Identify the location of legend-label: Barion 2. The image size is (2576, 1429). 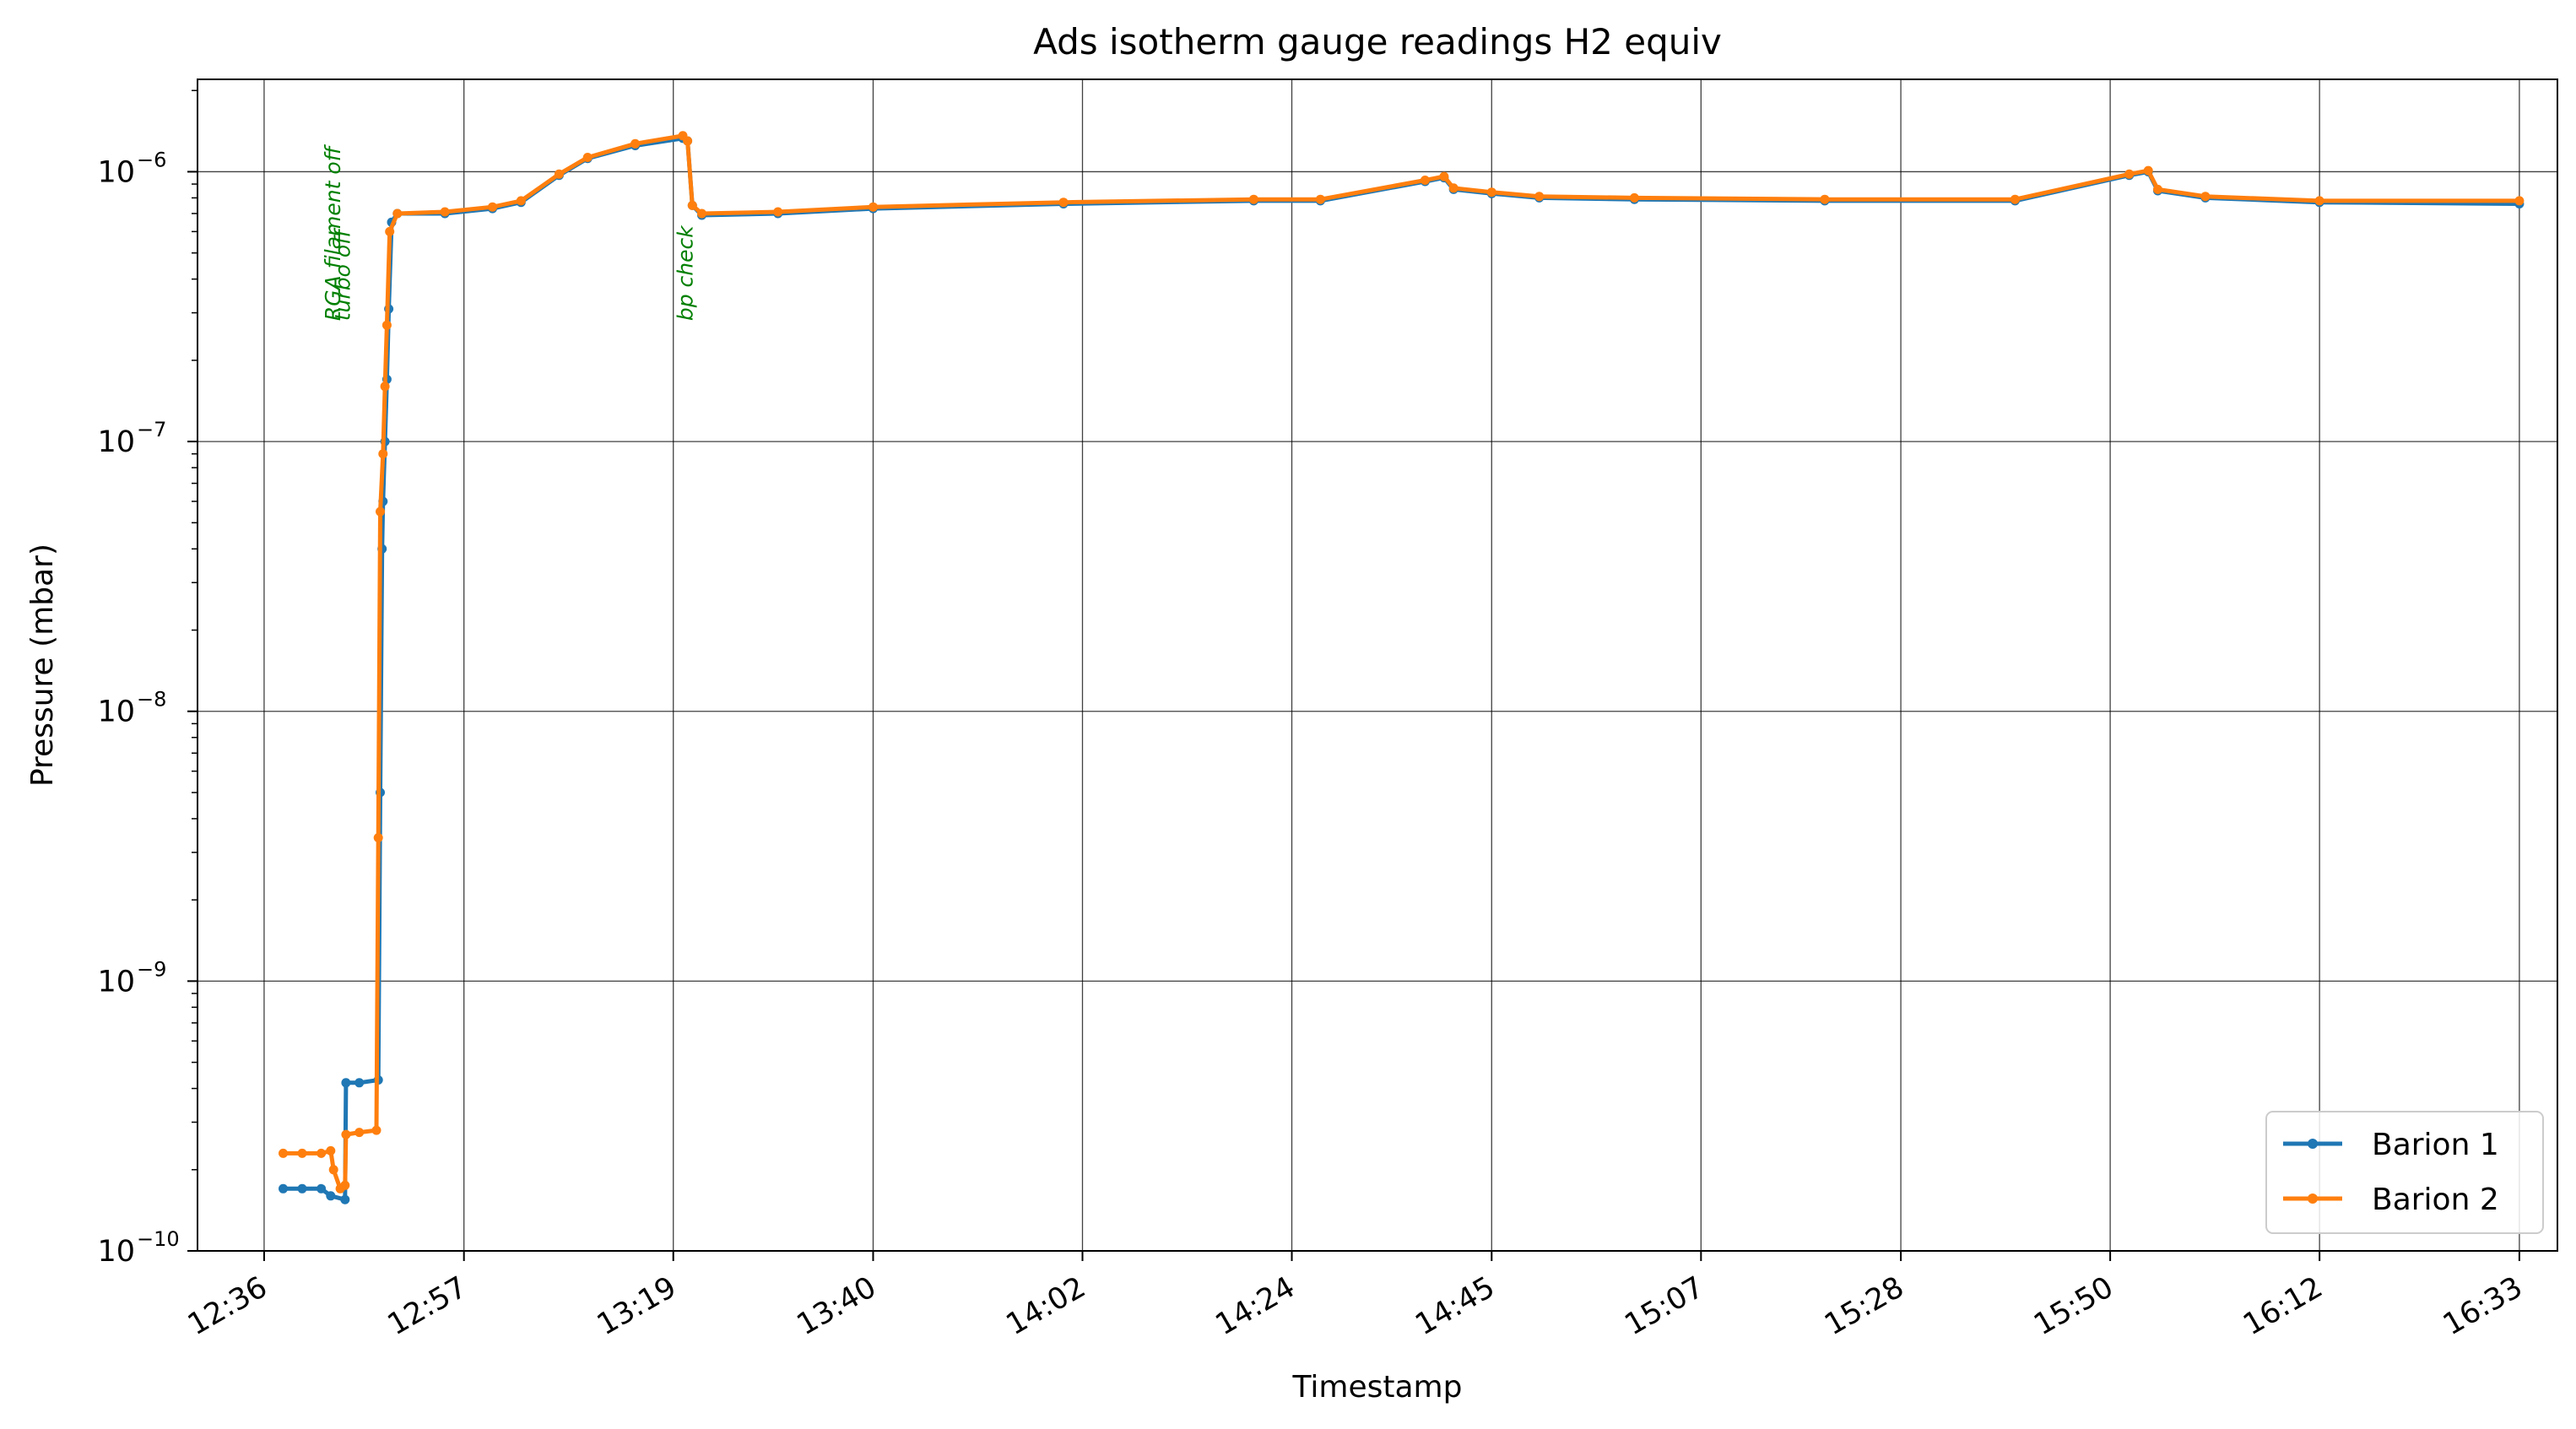
(2435, 1200).